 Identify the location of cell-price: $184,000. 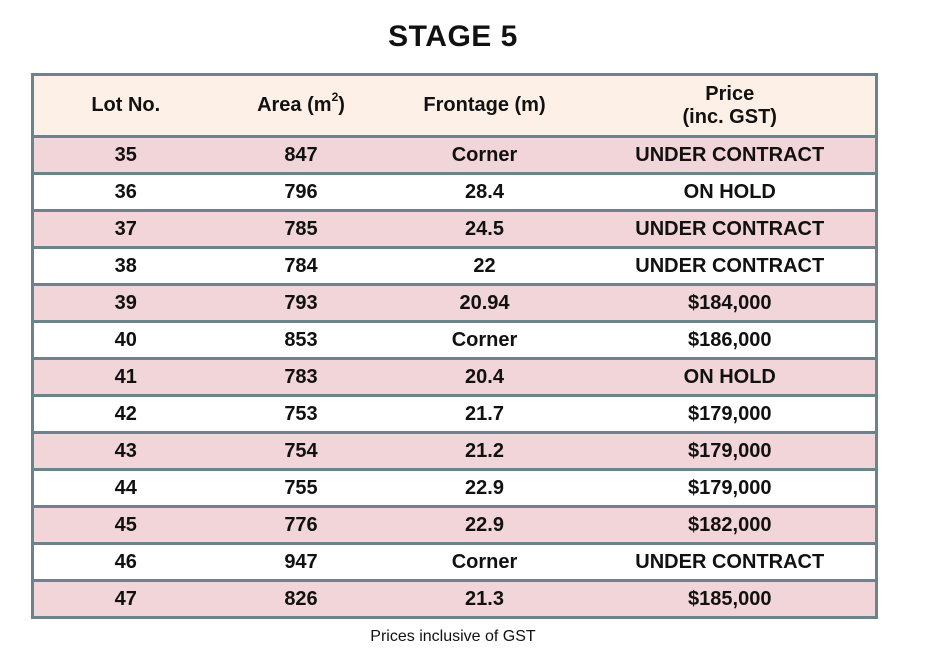
(730, 303).